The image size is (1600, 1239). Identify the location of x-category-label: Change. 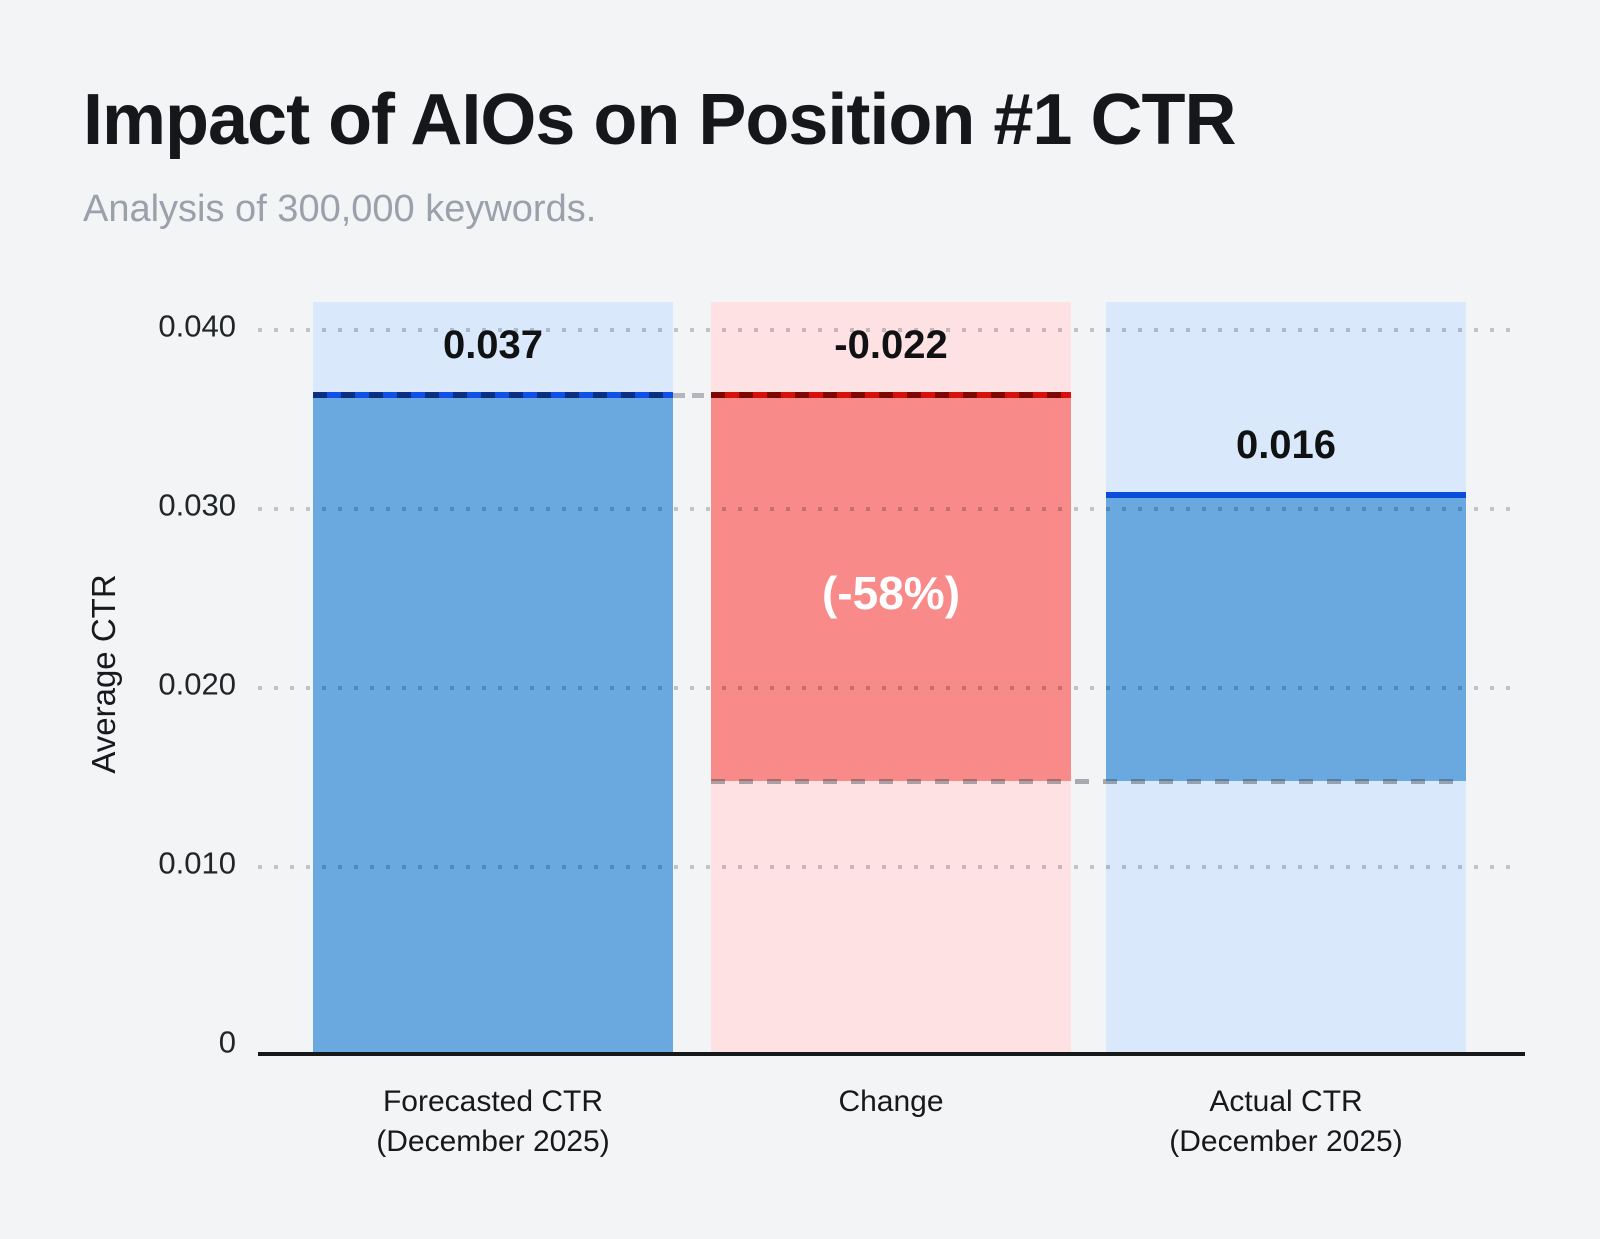
(890, 1102).